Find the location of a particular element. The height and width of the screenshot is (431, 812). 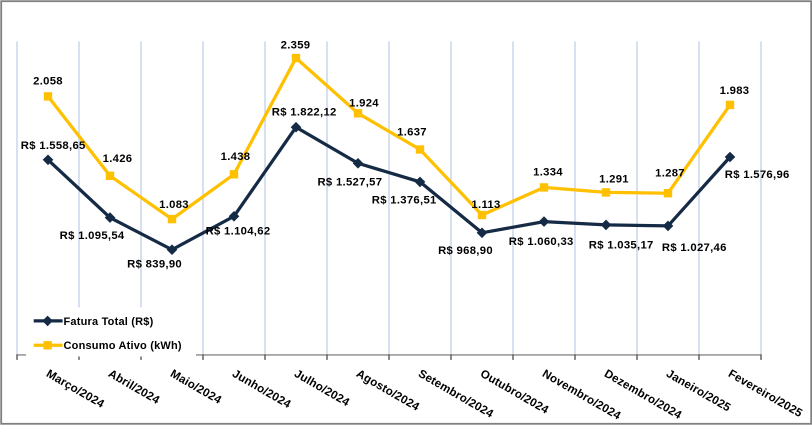

svg-text: 2.359 is located at coordinates (296, 46).